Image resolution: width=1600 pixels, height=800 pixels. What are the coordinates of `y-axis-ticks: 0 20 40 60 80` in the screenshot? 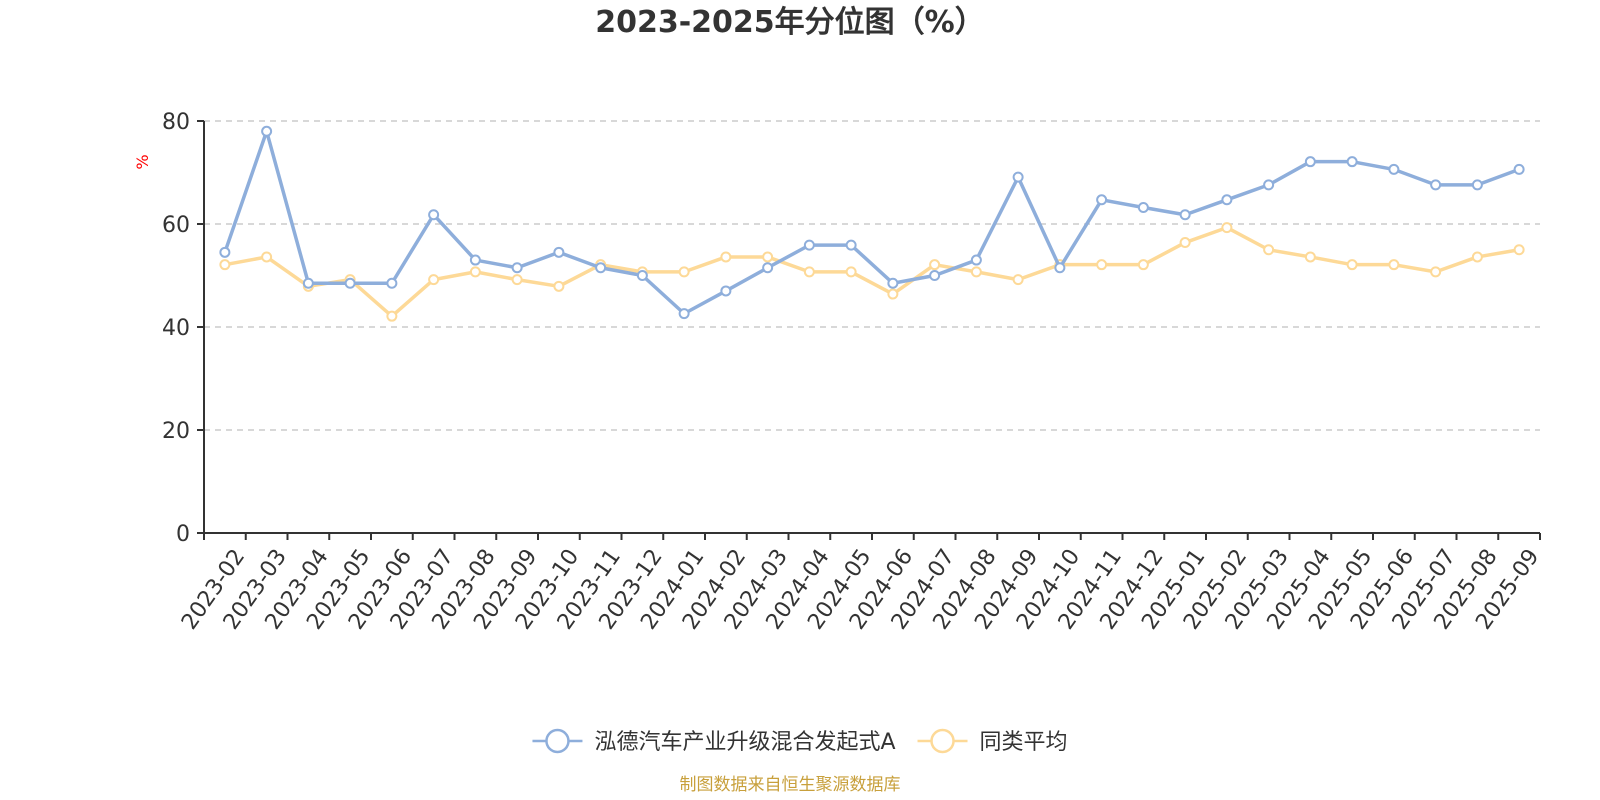 It's located at (183, 328).